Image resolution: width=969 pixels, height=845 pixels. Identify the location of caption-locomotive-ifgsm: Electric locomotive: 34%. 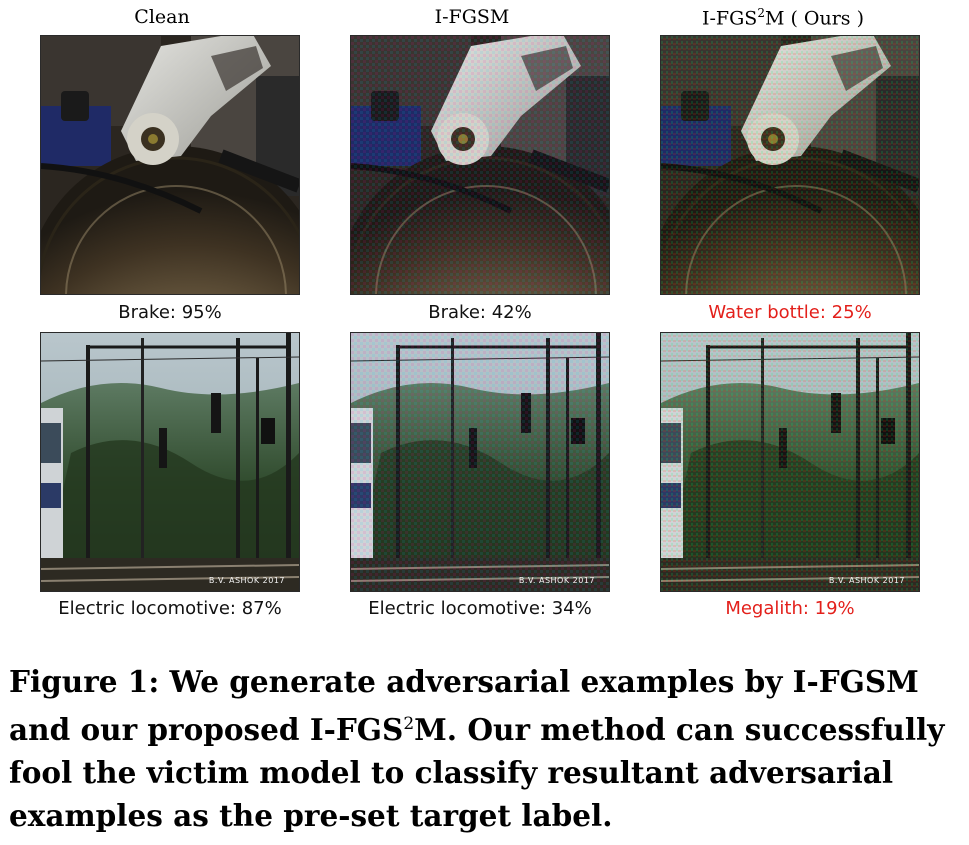
(480, 608).